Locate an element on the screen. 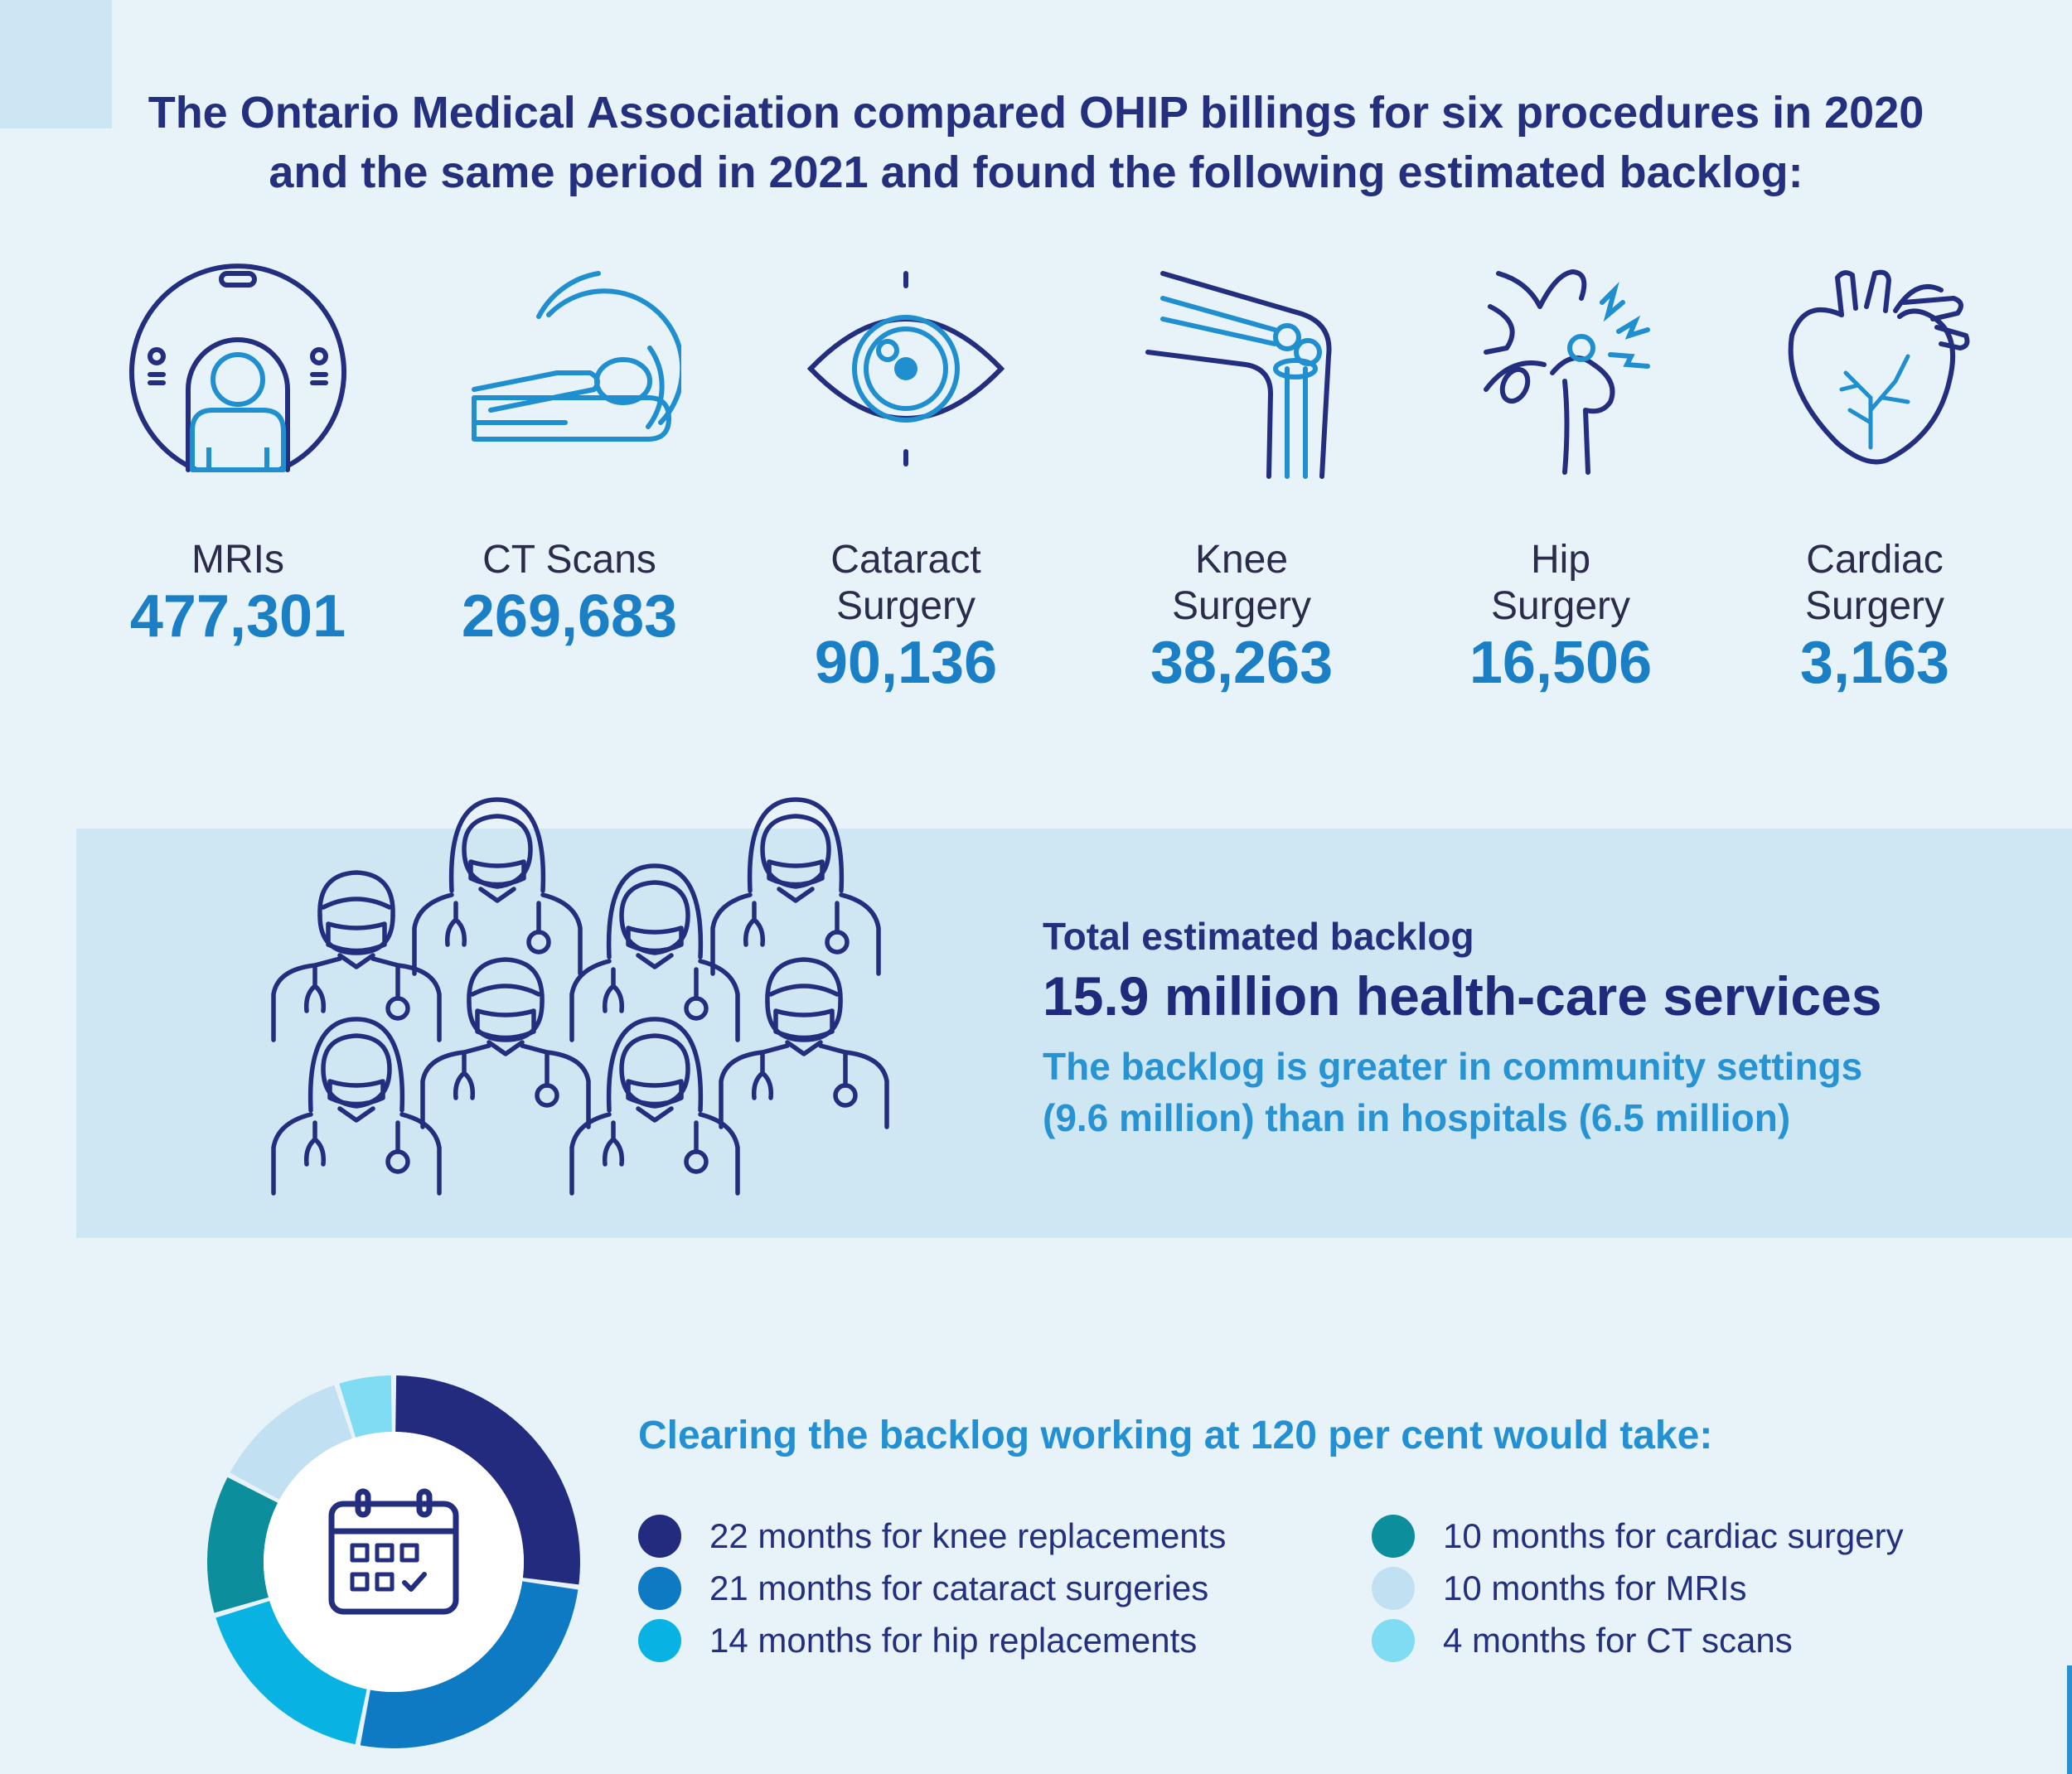 Image resolution: width=2072 pixels, height=1774 pixels. legend-label: 21 months for cataract surgeries is located at coordinates (959, 1588).